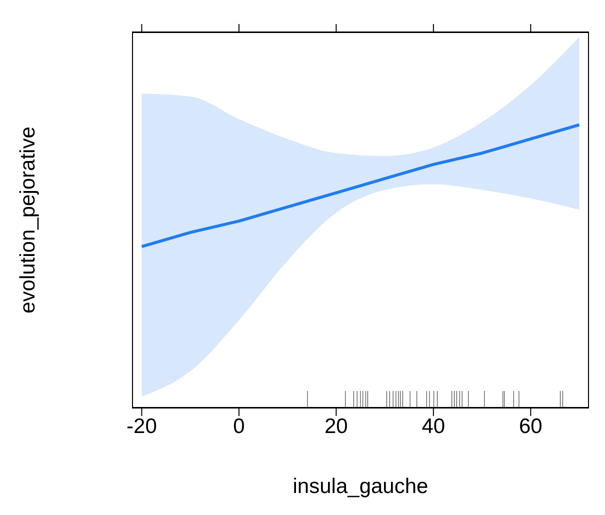 The image size is (605, 515). I want to click on x-tick-label: 60, so click(530, 426).